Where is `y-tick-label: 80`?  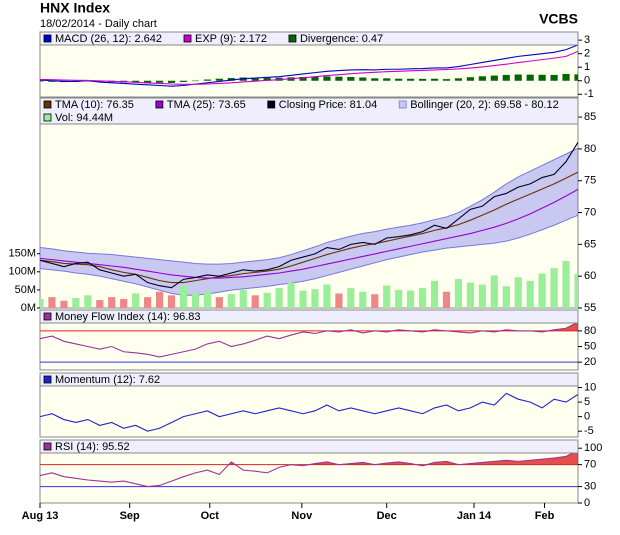 y-tick-label: 80 is located at coordinates (590, 149).